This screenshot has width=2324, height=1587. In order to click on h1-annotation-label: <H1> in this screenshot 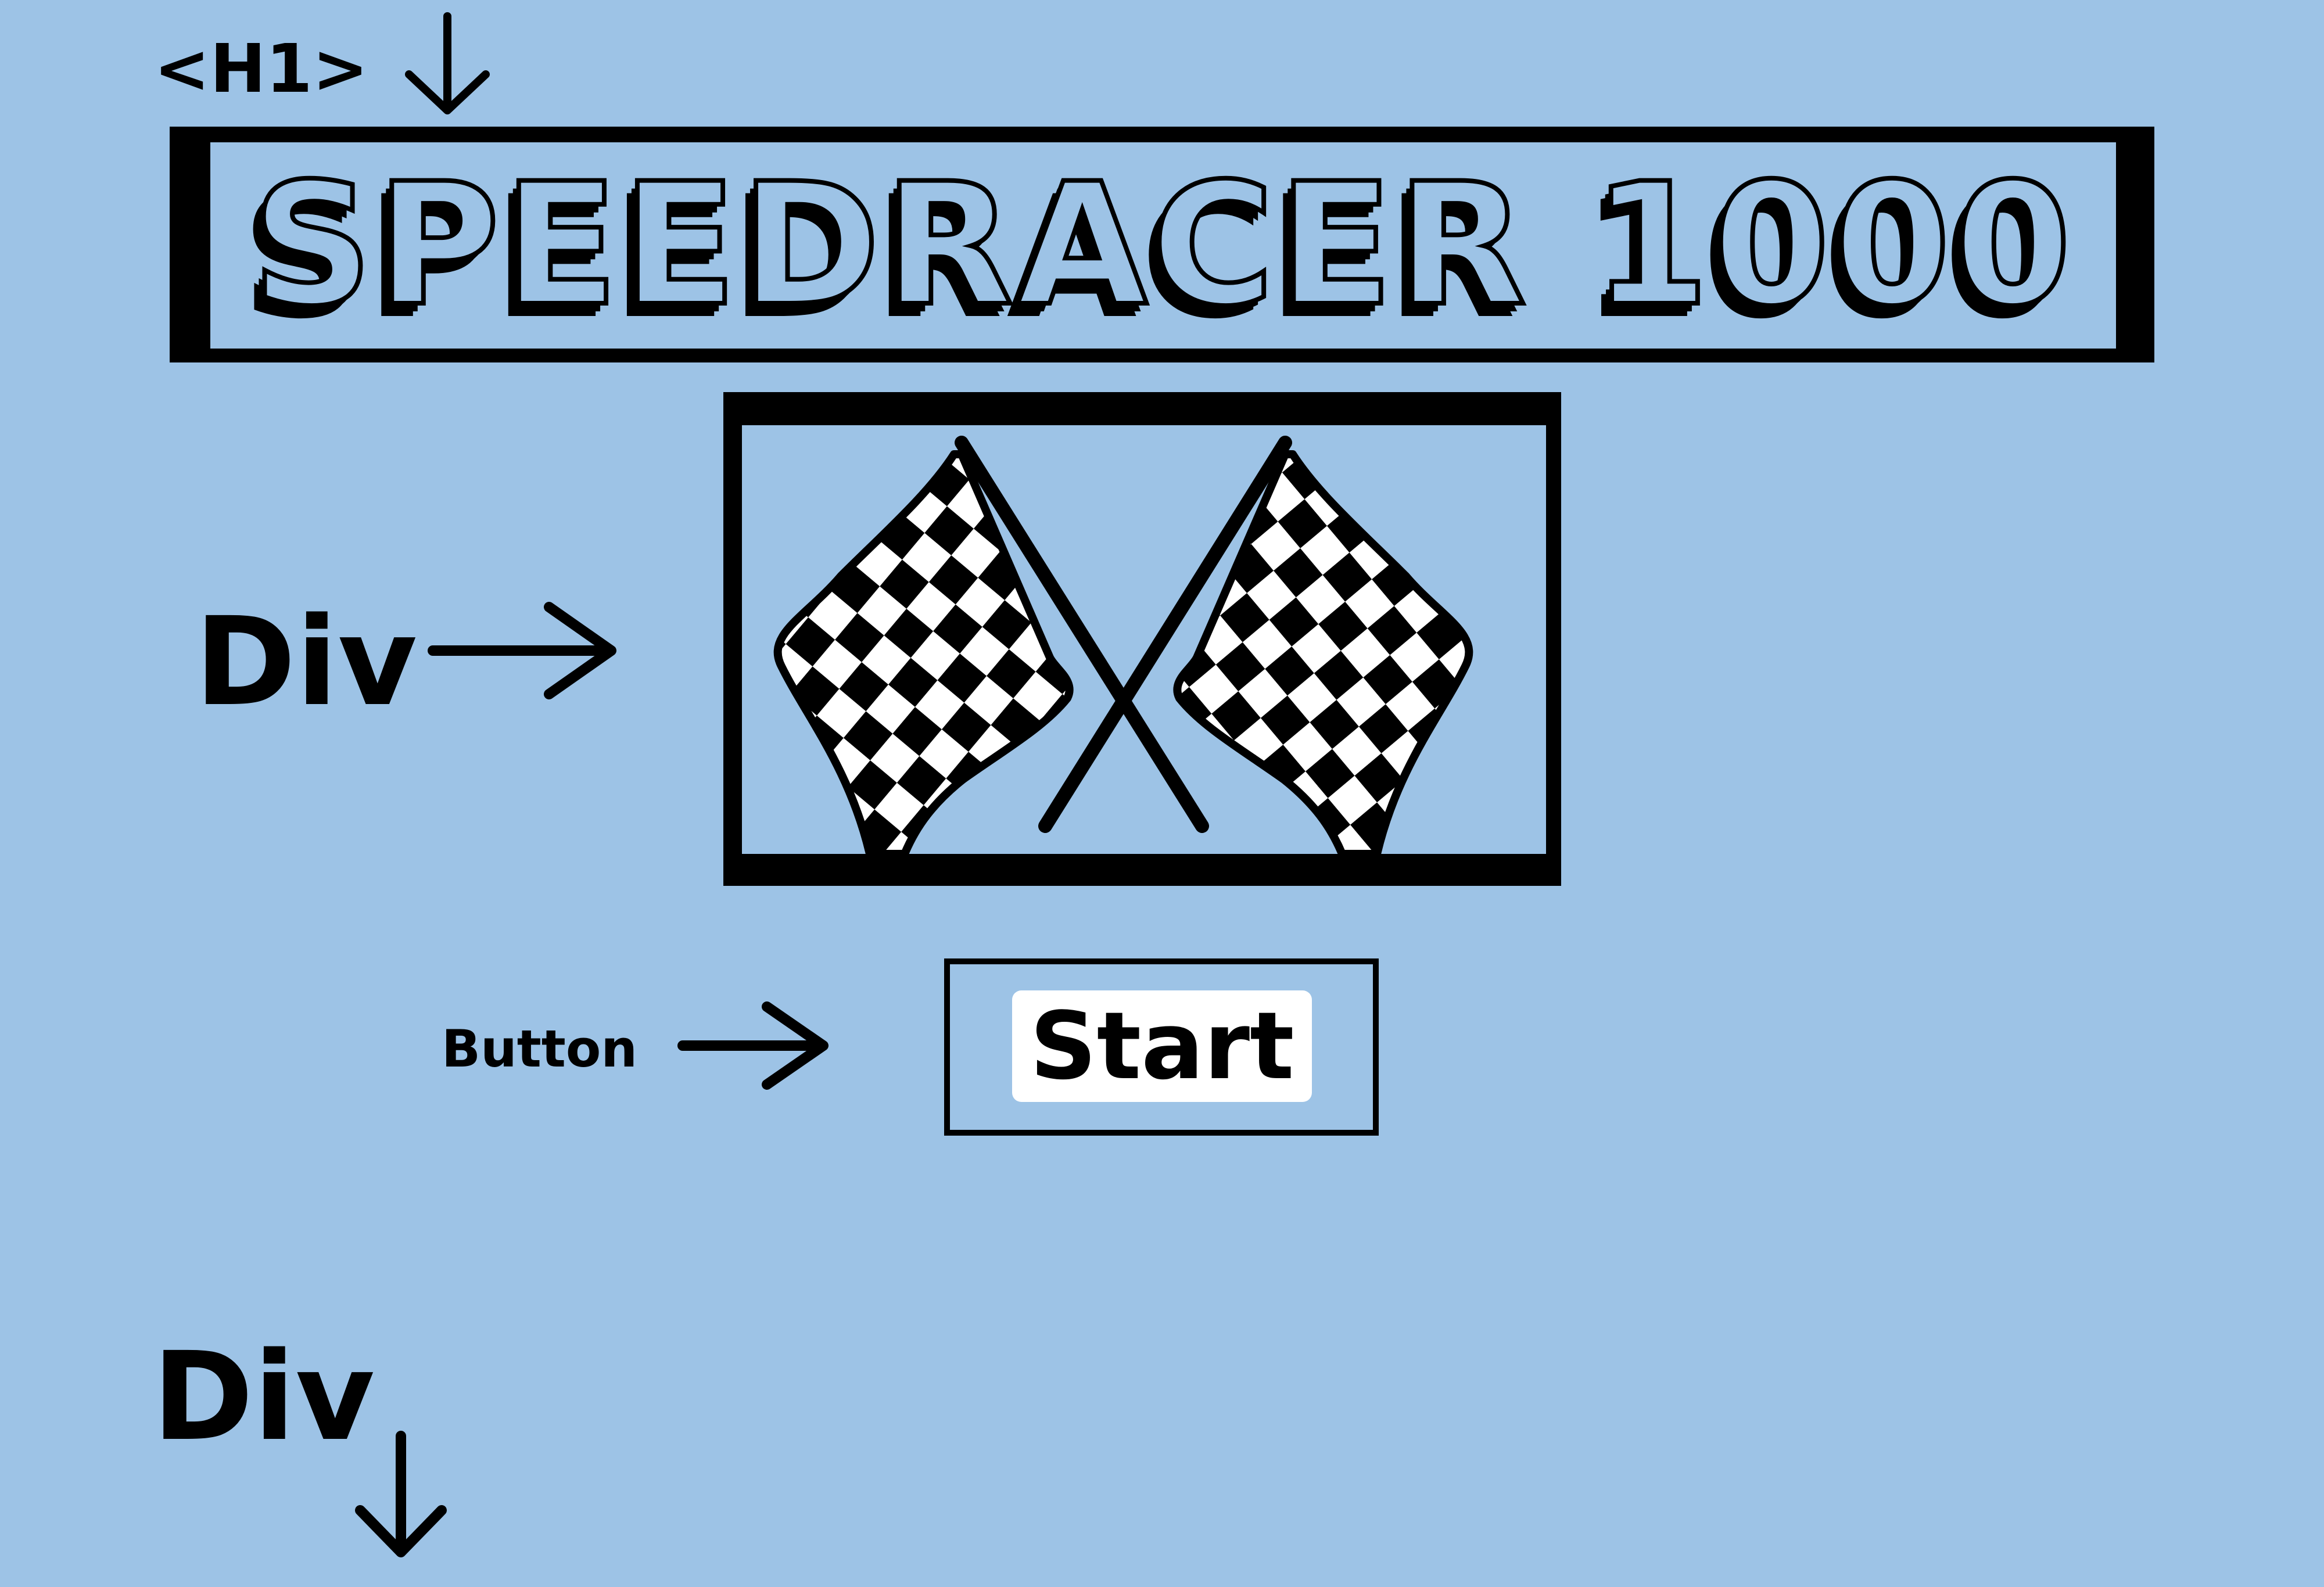, I will do `click(261, 69)`.